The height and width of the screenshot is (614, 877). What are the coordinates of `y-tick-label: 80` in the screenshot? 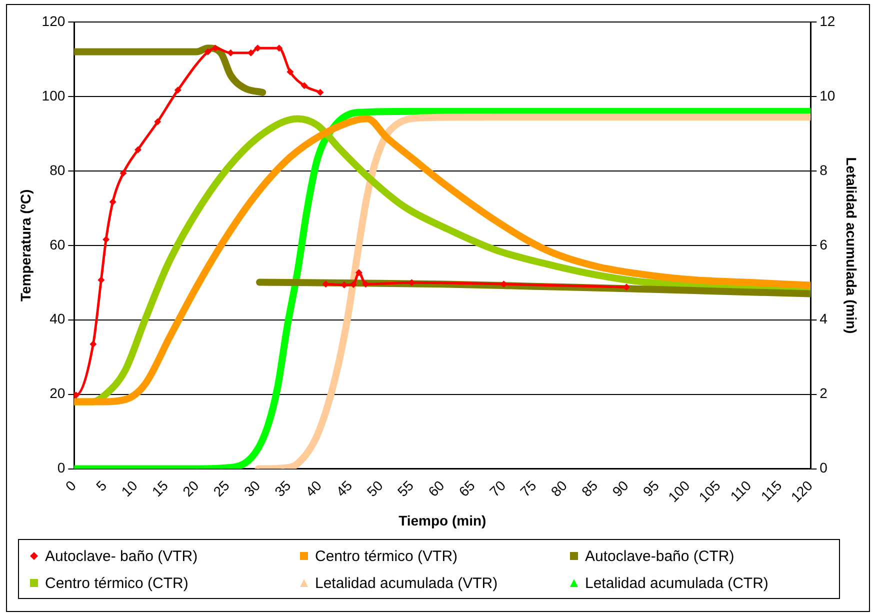 It's located at (58, 170).